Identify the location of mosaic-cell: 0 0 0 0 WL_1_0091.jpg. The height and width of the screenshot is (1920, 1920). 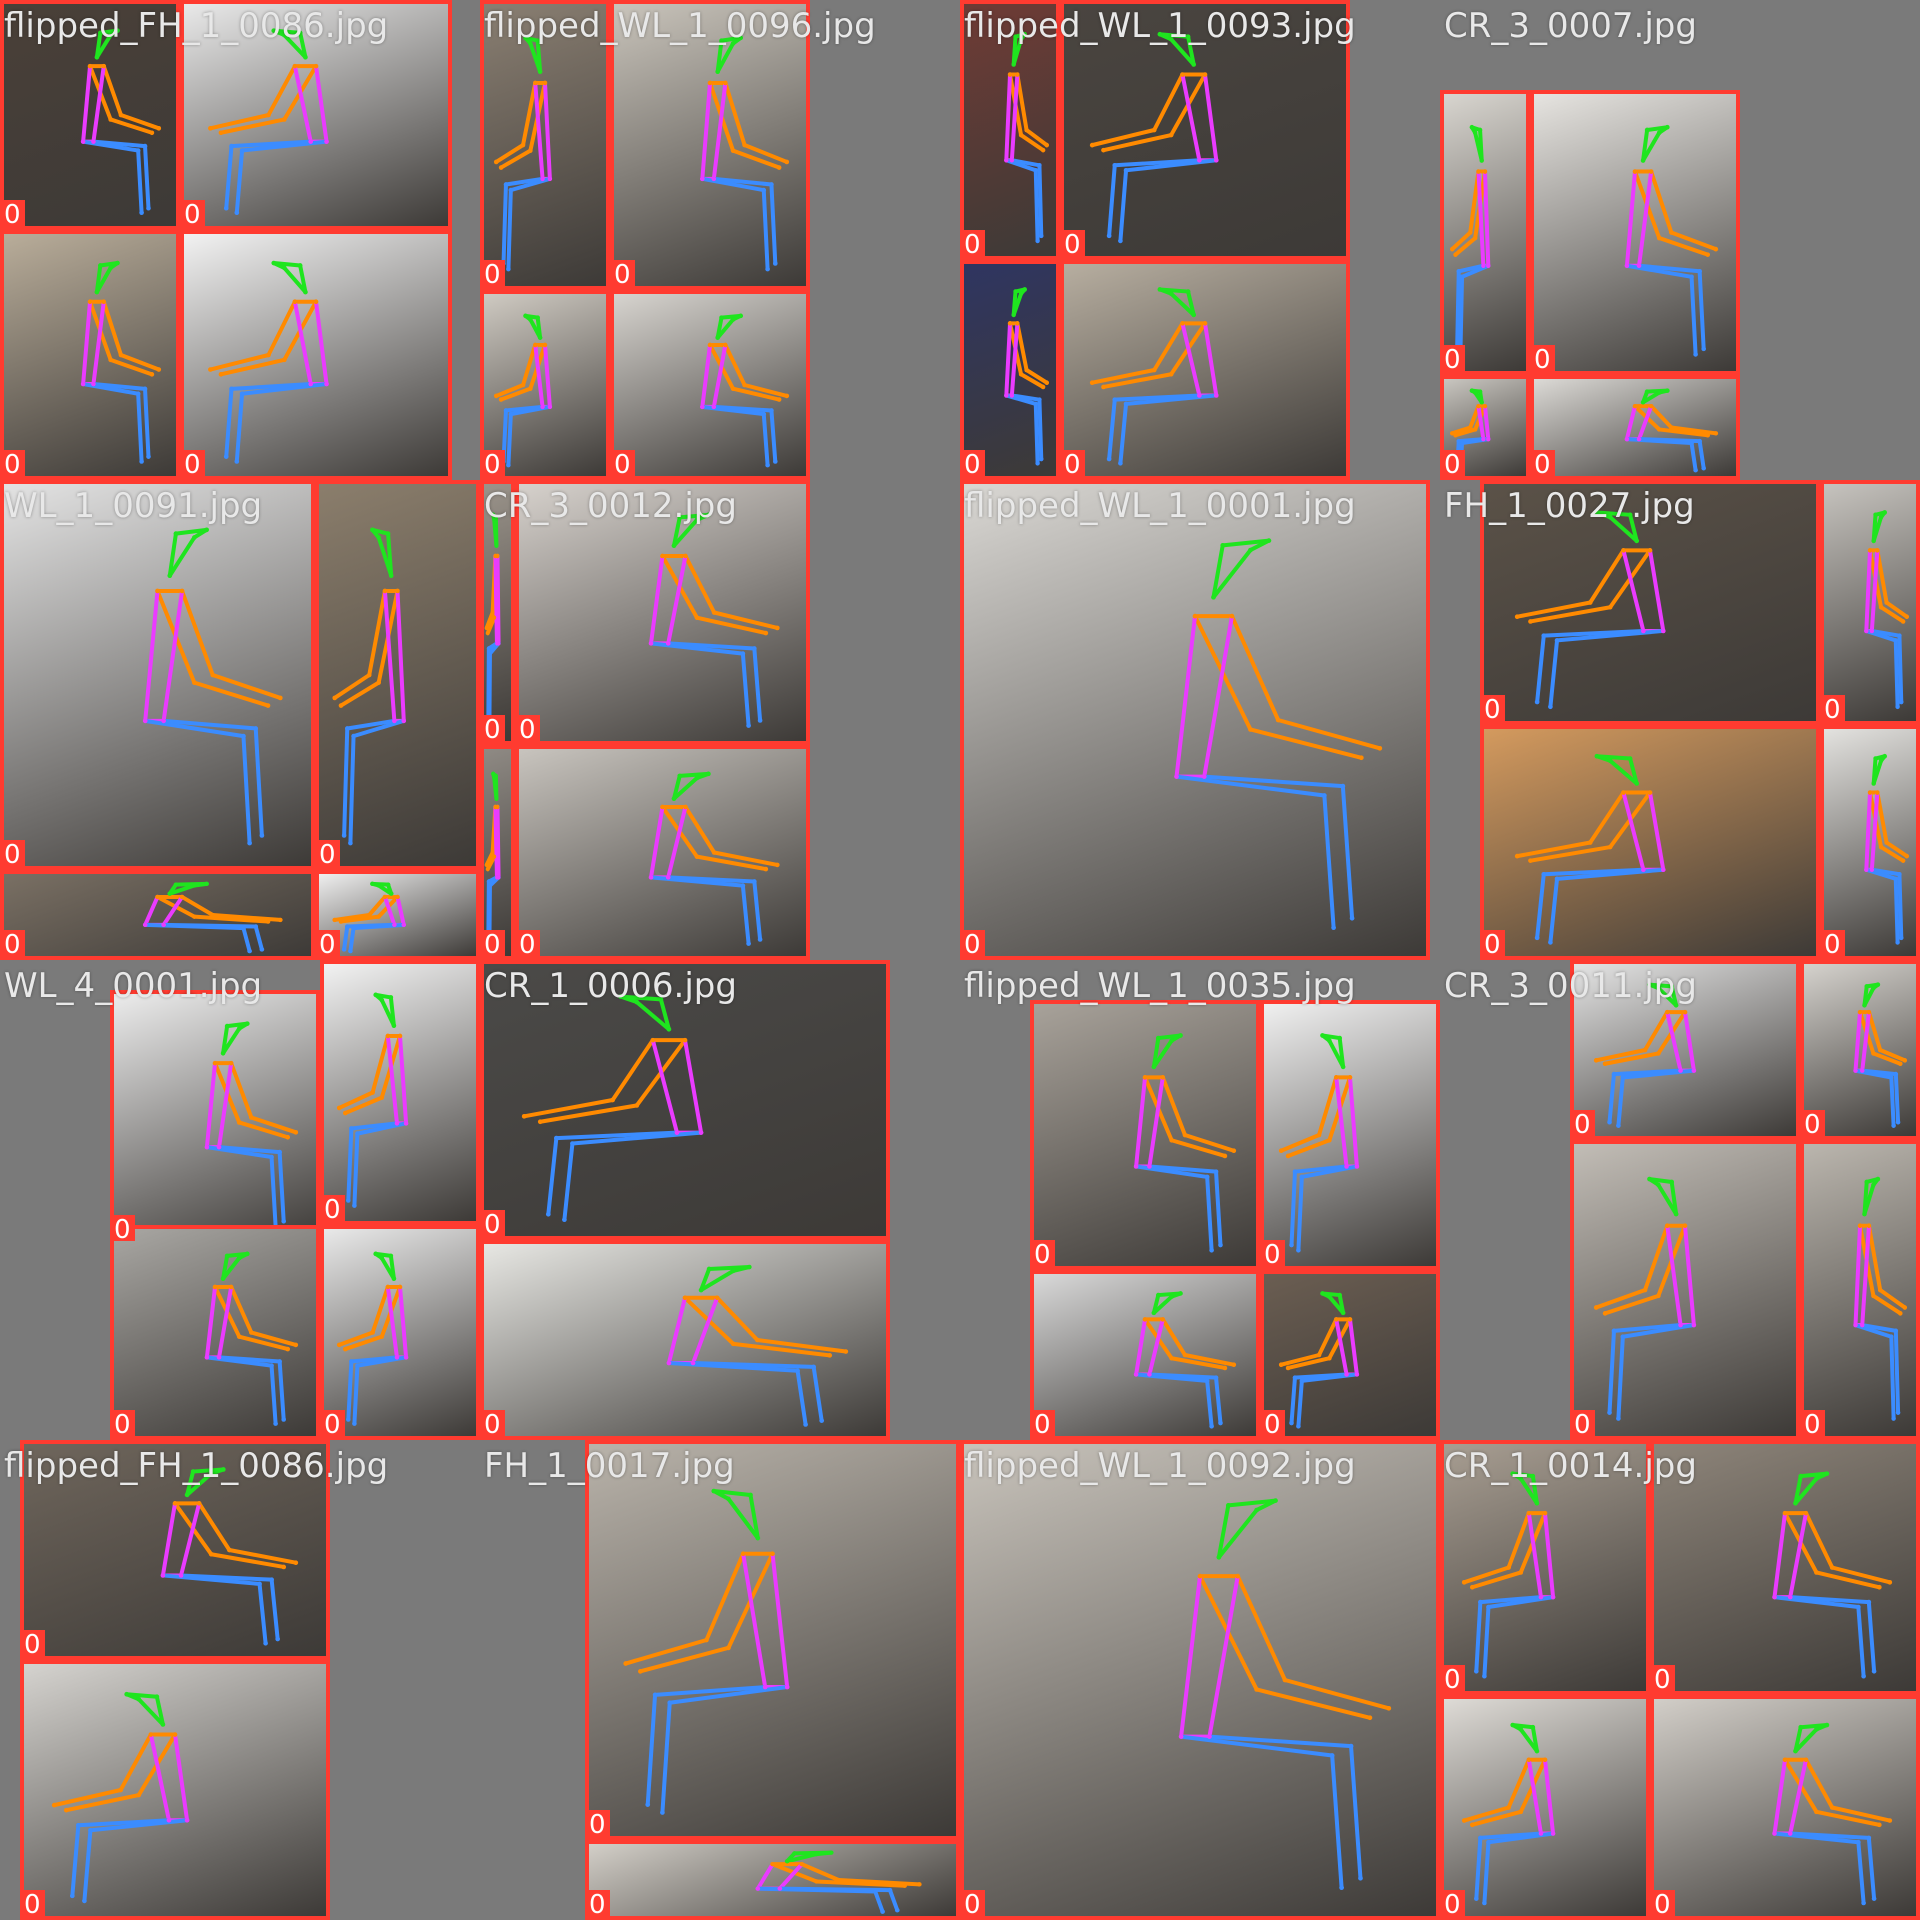
(240, 720).